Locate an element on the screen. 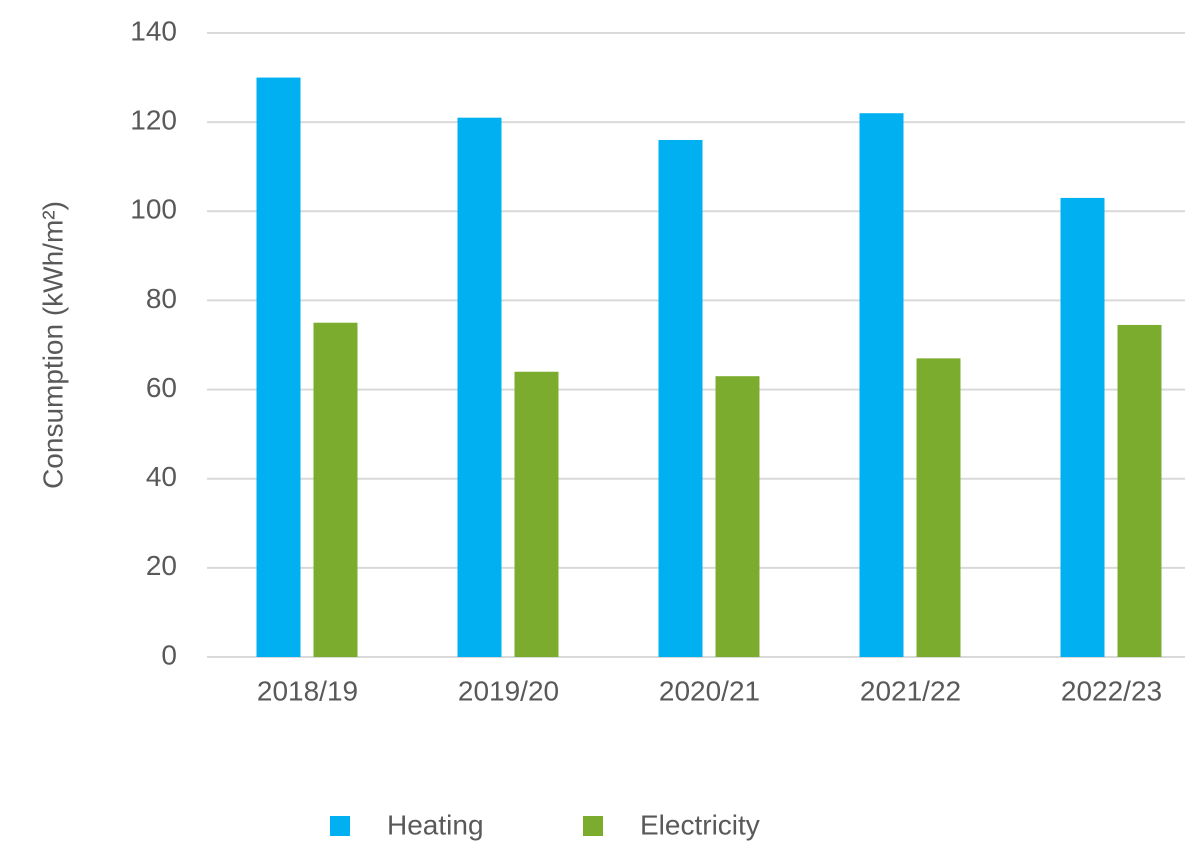 Image resolution: width=1185 pixels, height=843 pixels. y-tick-label: 120 is located at coordinates (153, 120).